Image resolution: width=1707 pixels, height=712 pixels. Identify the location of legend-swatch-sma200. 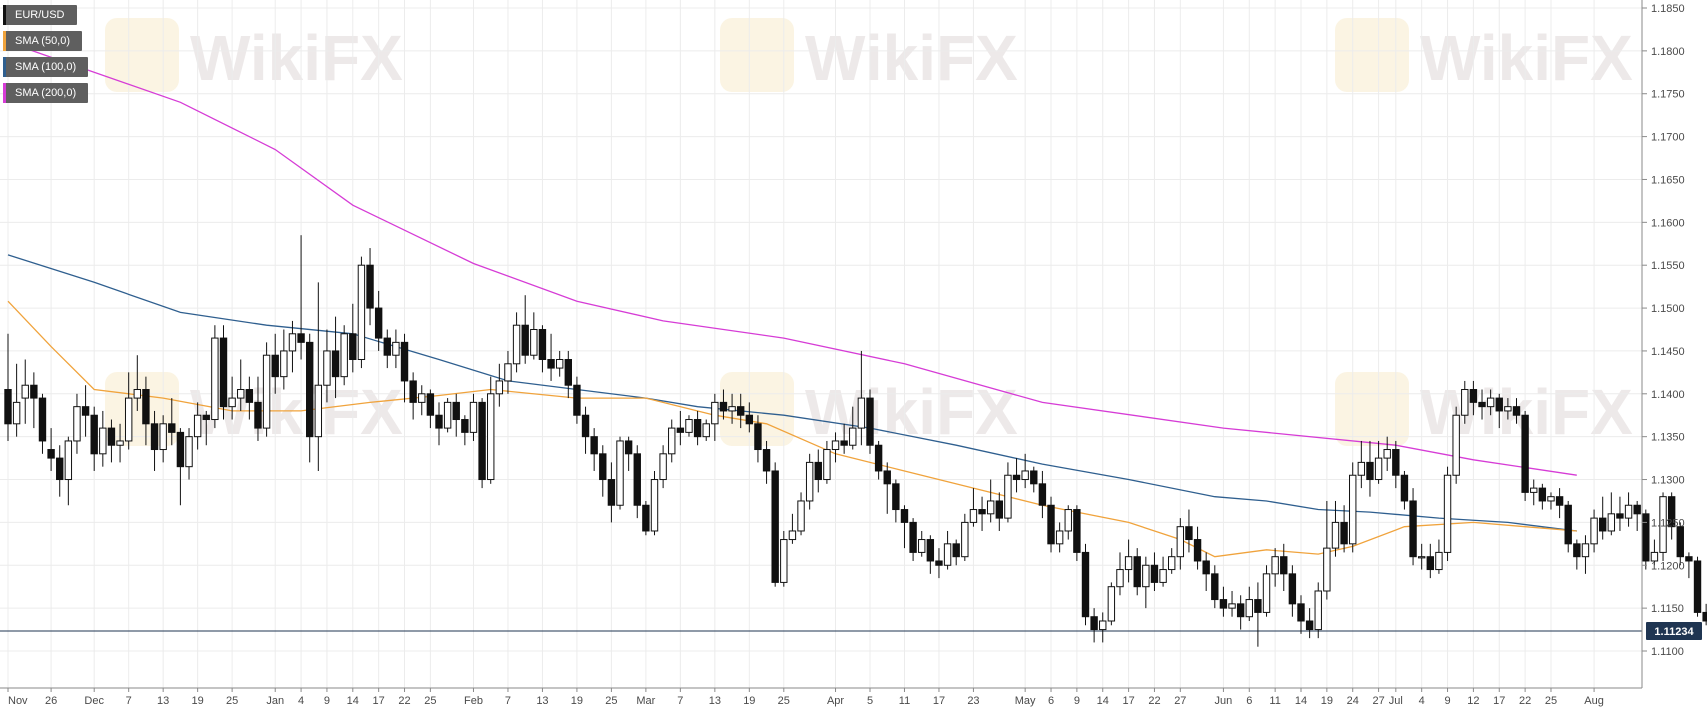
(4, 93).